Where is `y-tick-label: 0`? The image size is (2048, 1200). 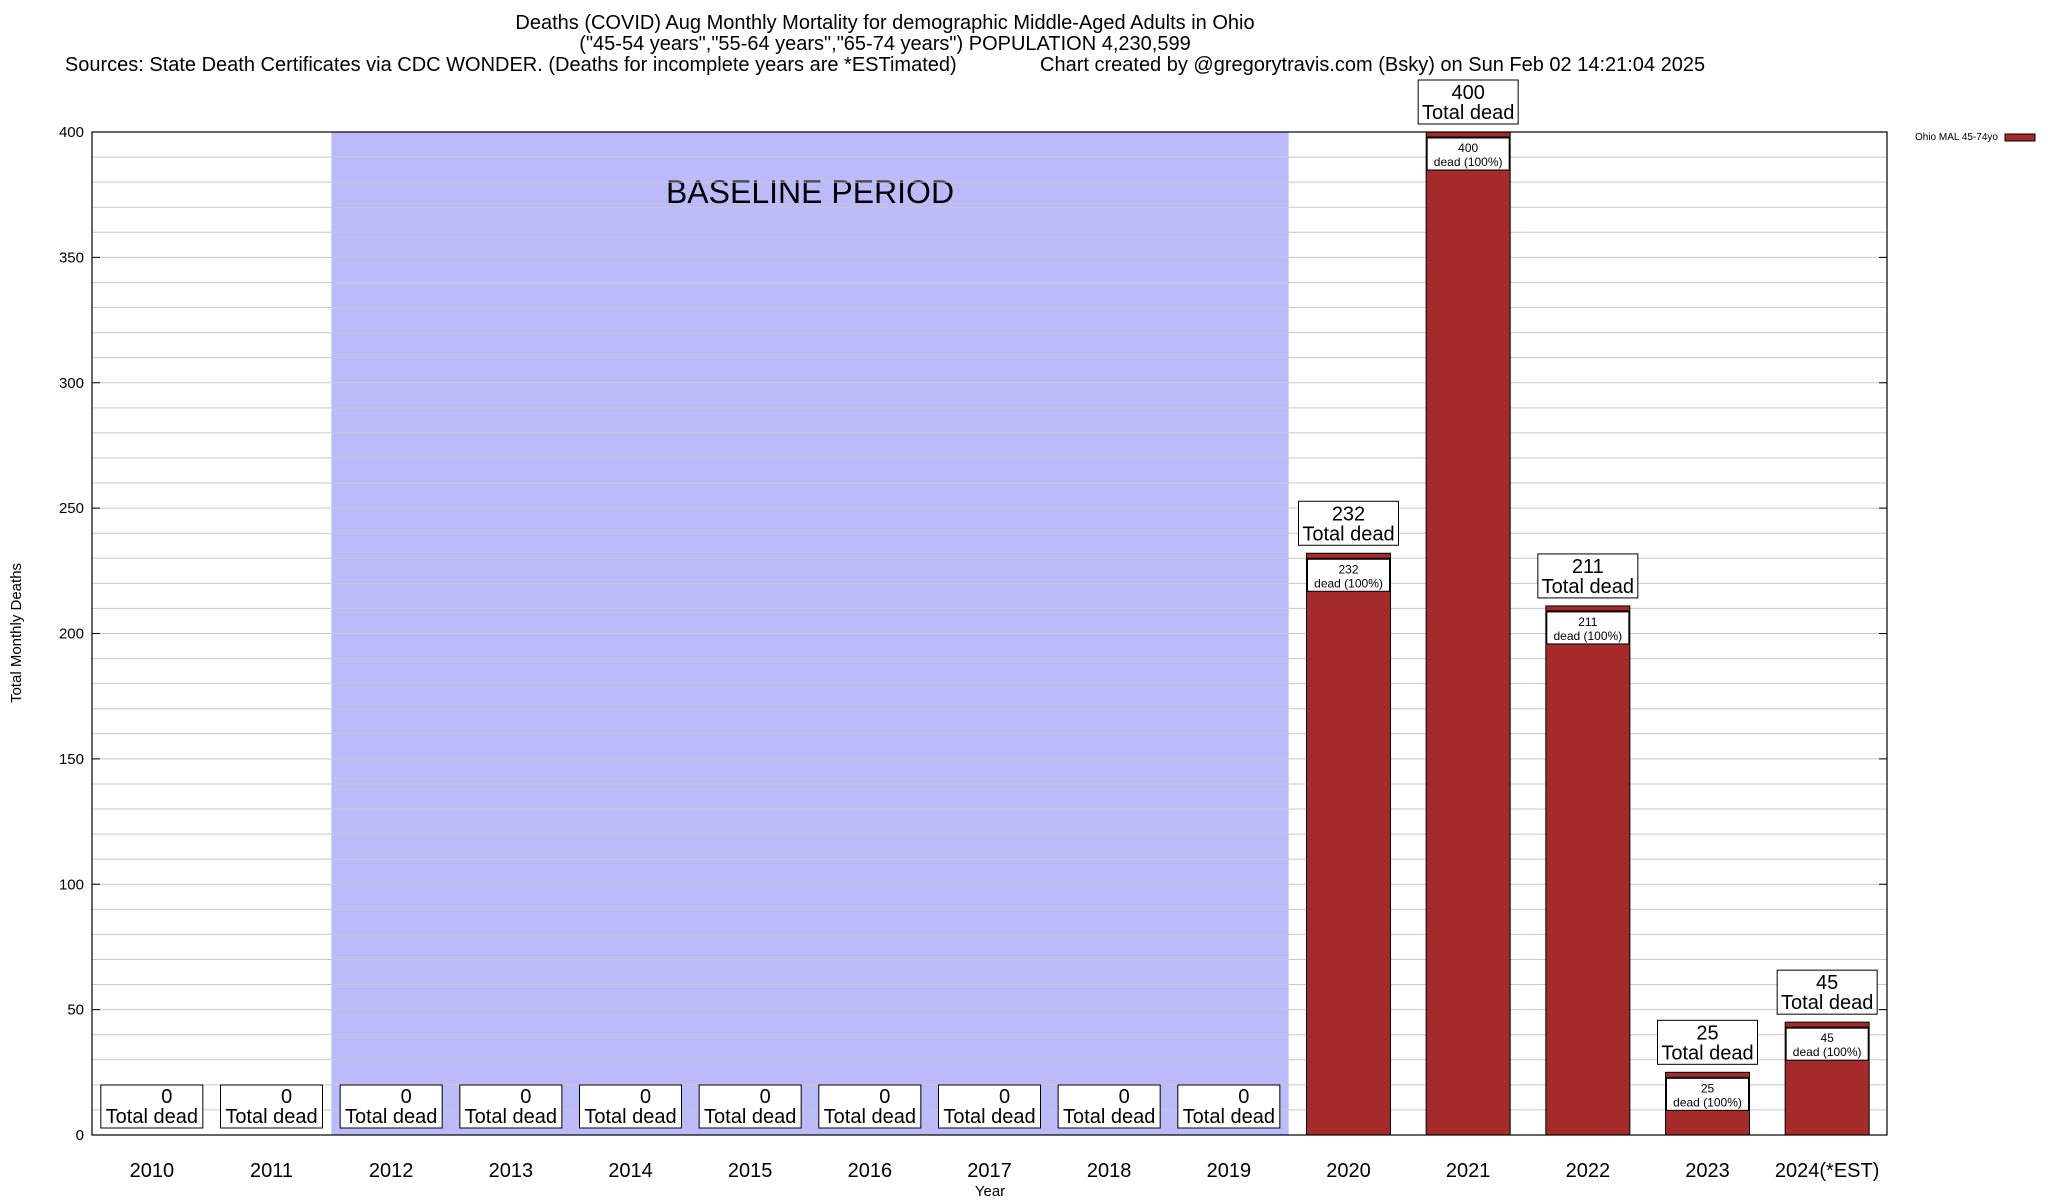 y-tick-label: 0 is located at coordinates (80, 1135).